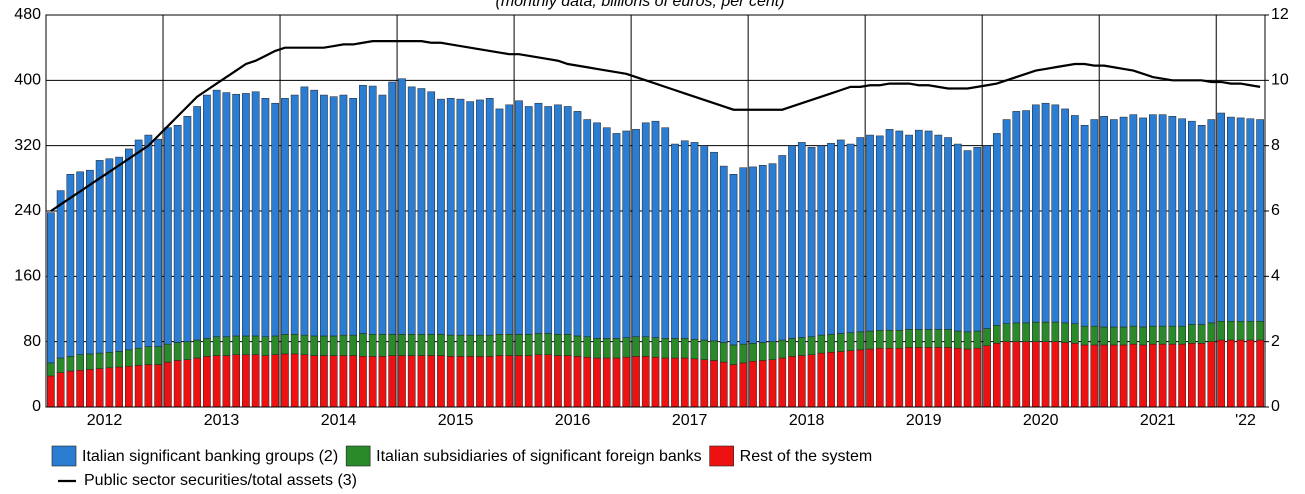 The image size is (1305, 494). What do you see at coordinates (1275, 406) in the screenshot?
I see `y2-tick-label: 0` at bounding box center [1275, 406].